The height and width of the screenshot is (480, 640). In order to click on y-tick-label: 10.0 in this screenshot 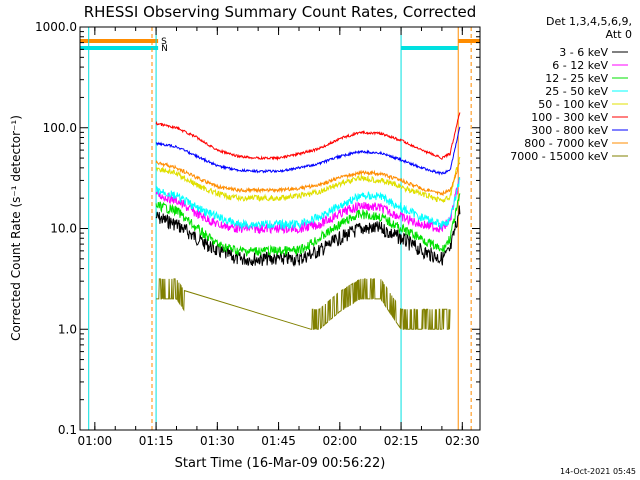, I will do `click(63, 229)`.